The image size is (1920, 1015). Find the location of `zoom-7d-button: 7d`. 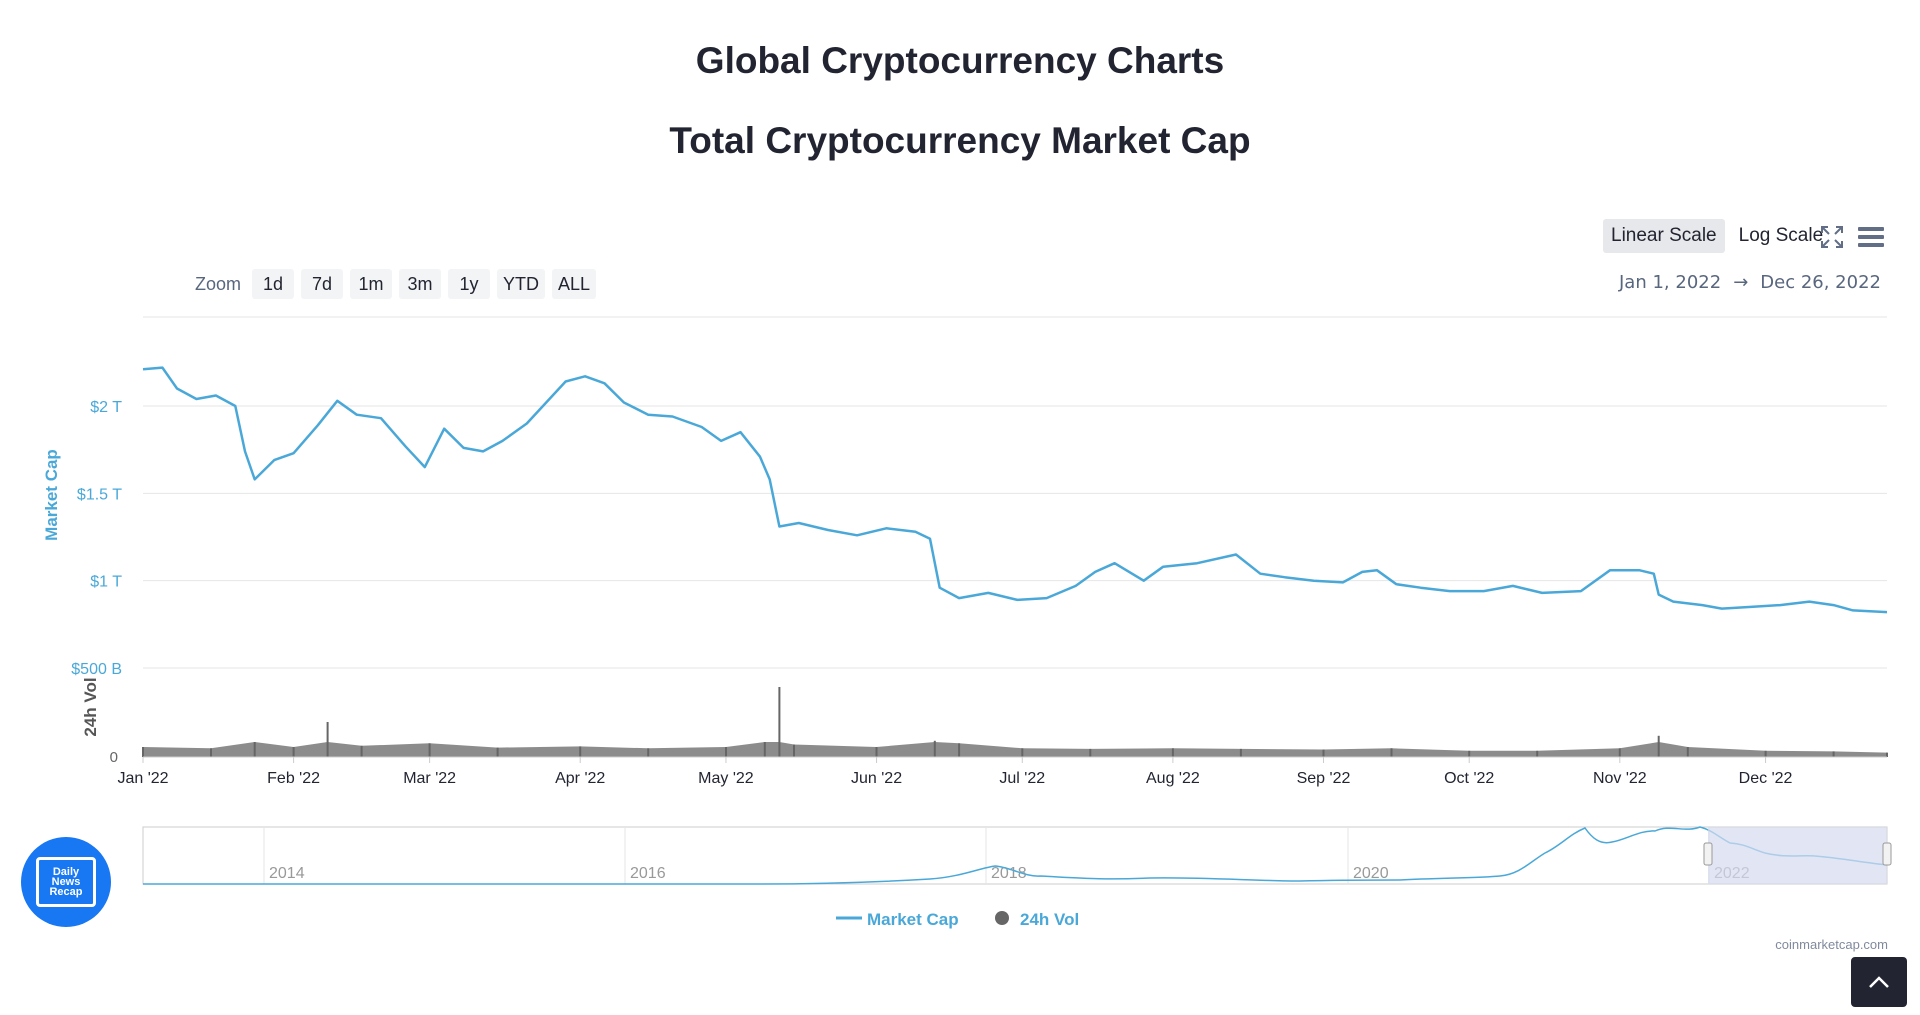

zoom-7d-button: 7d is located at coordinates (322, 284).